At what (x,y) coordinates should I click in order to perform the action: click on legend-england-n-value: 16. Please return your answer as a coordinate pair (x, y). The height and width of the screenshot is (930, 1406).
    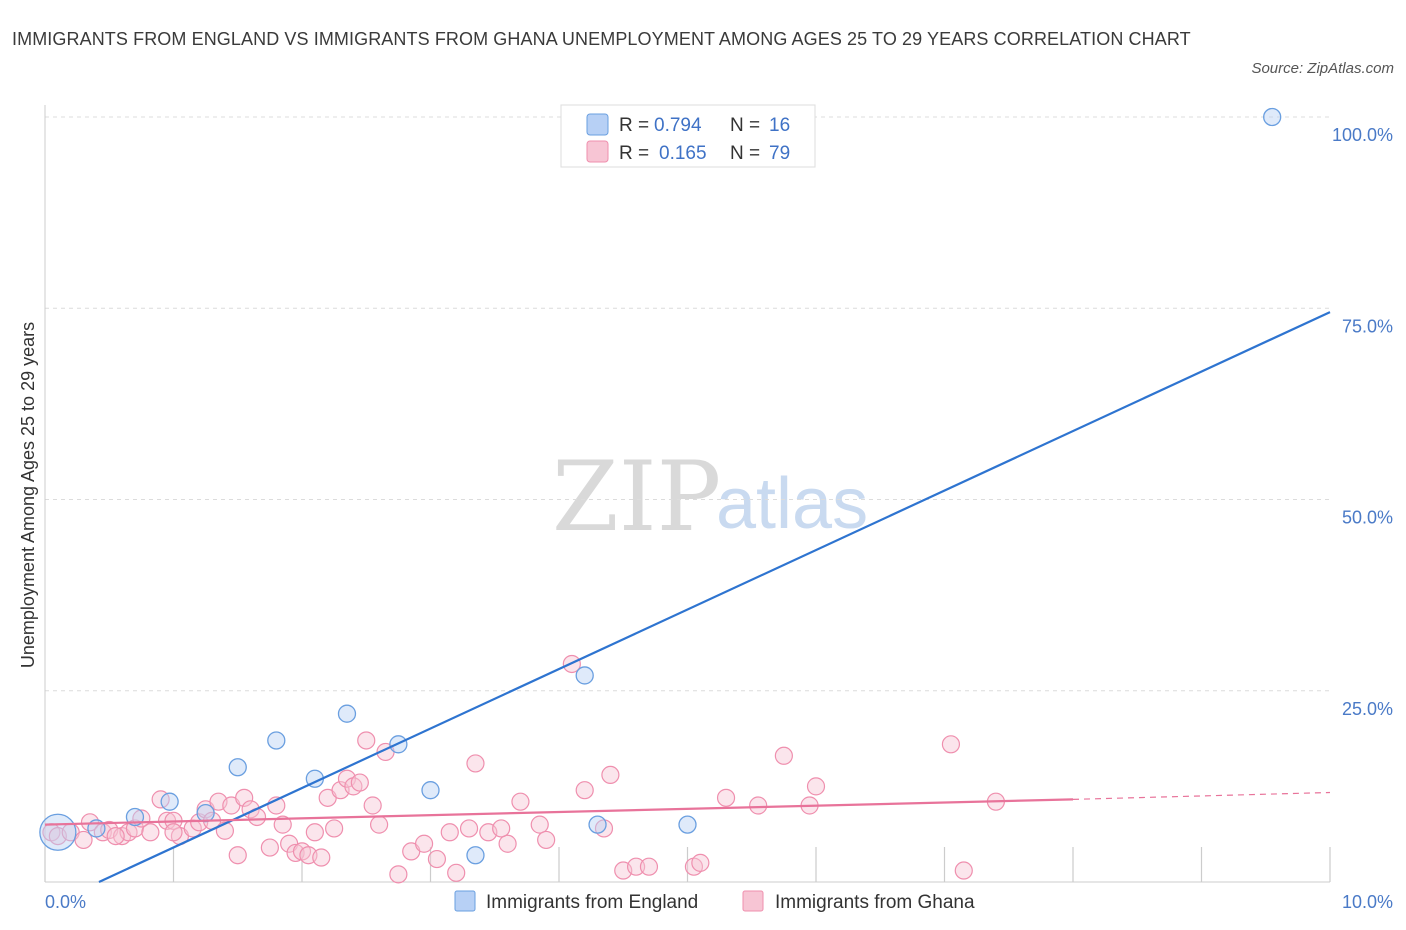
    Looking at the image, I should click on (779, 125).